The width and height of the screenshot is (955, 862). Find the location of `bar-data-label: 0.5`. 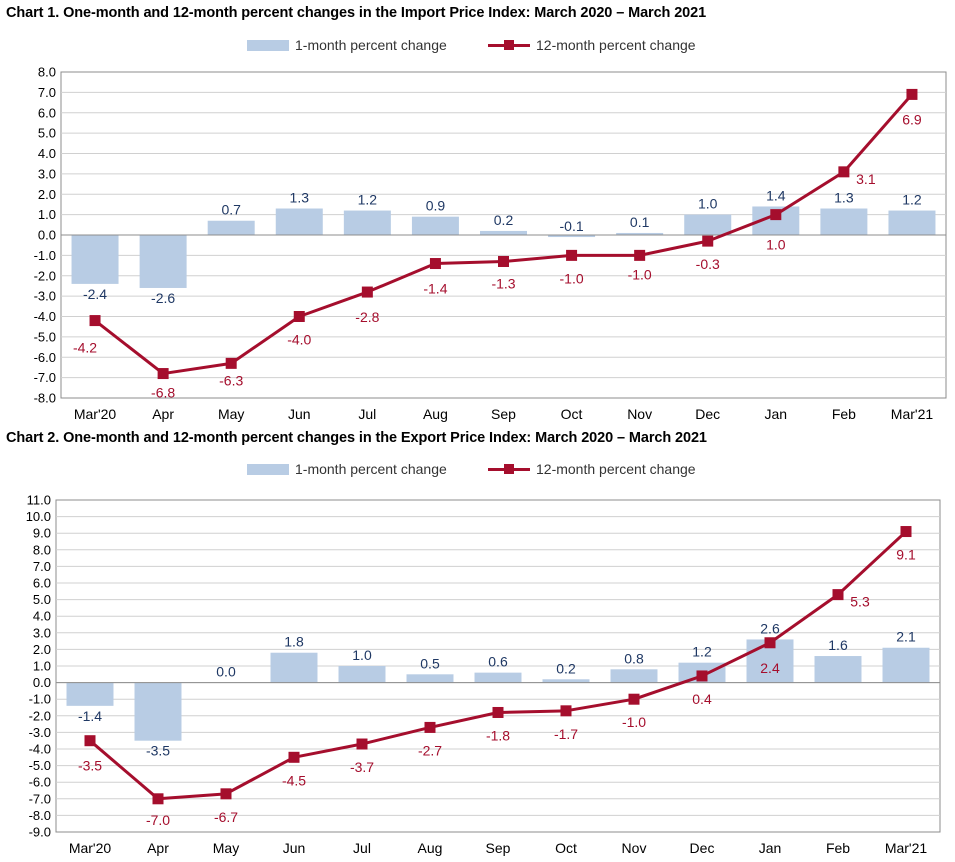

bar-data-label: 0.5 is located at coordinates (430, 663).